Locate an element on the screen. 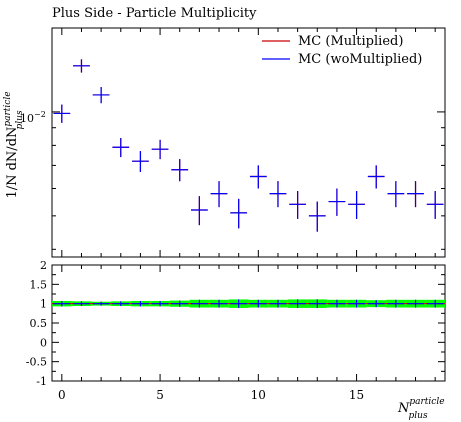 The height and width of the screenshot is (422, 461). ratio-y-tick-label: 2 is located at coordinates (43, 265).